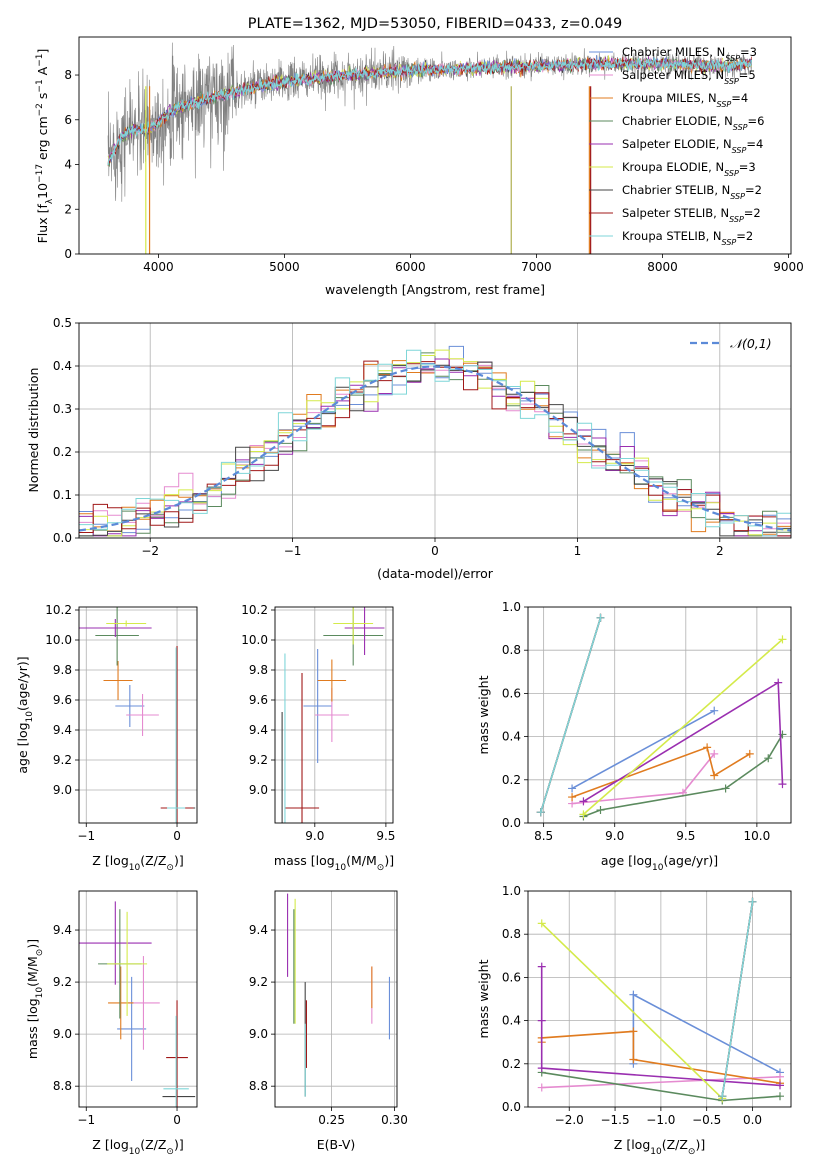 Image resolution: width=819 pixels, height=1170 pixels. I want to click on x-tick-label: −1, so click(86, 836).